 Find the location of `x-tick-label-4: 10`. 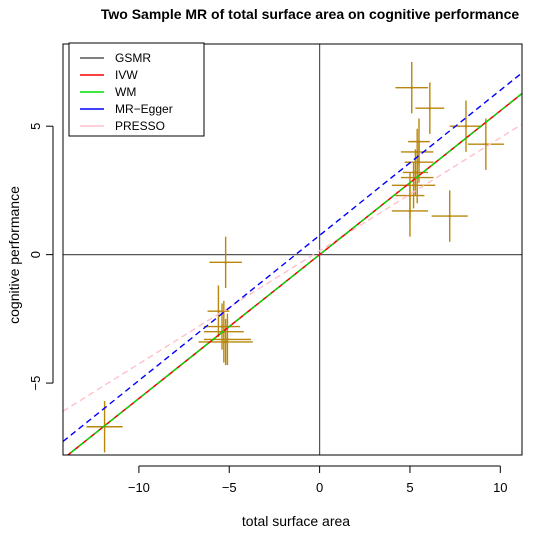

x-tick-label-4: 10 is located at coordinates (500, 487).